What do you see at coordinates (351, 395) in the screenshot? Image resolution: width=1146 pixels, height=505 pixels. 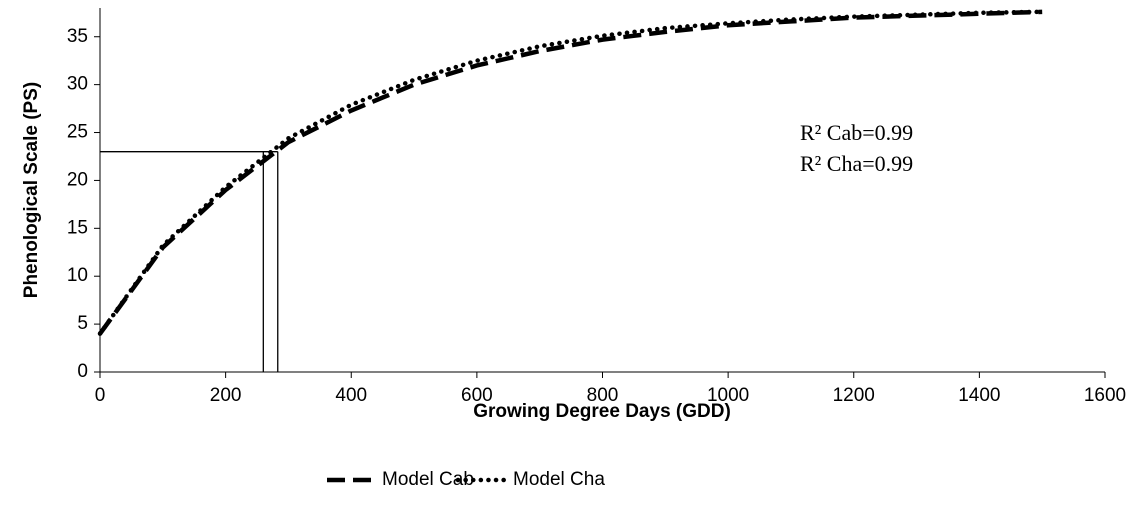 I see `x-tick-label: 400` at bounding box center [351, 395].